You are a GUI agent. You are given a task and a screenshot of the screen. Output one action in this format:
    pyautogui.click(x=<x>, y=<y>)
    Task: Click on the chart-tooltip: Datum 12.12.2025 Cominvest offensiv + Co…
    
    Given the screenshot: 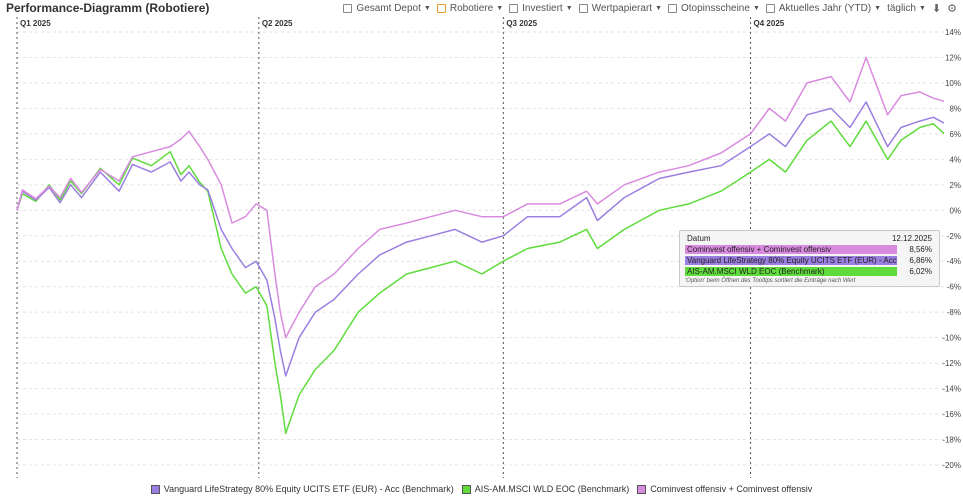 What is the action you would take?
    pyautogui.click(x=809, y=258)
    